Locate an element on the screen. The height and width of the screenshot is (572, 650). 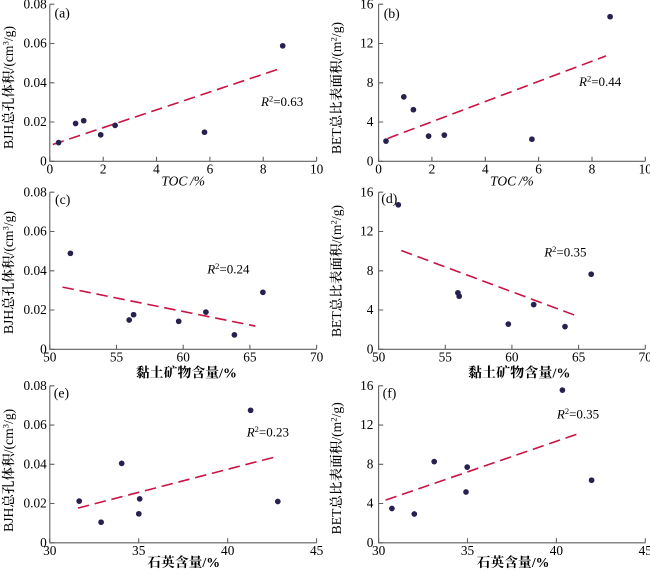
svg-text: R2=0.24 is located at coordinates (228, 269).